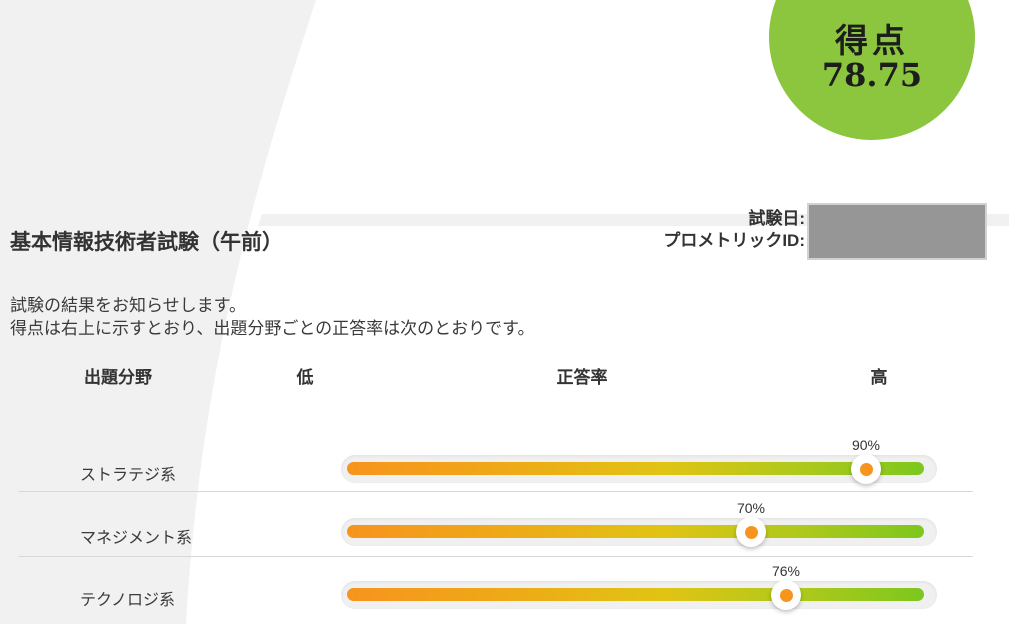 This screenshot has height=624, width=1009. Describe the element at coordinates (786, 571) in the screenshot. I see `rate-value: 76%` at that location.